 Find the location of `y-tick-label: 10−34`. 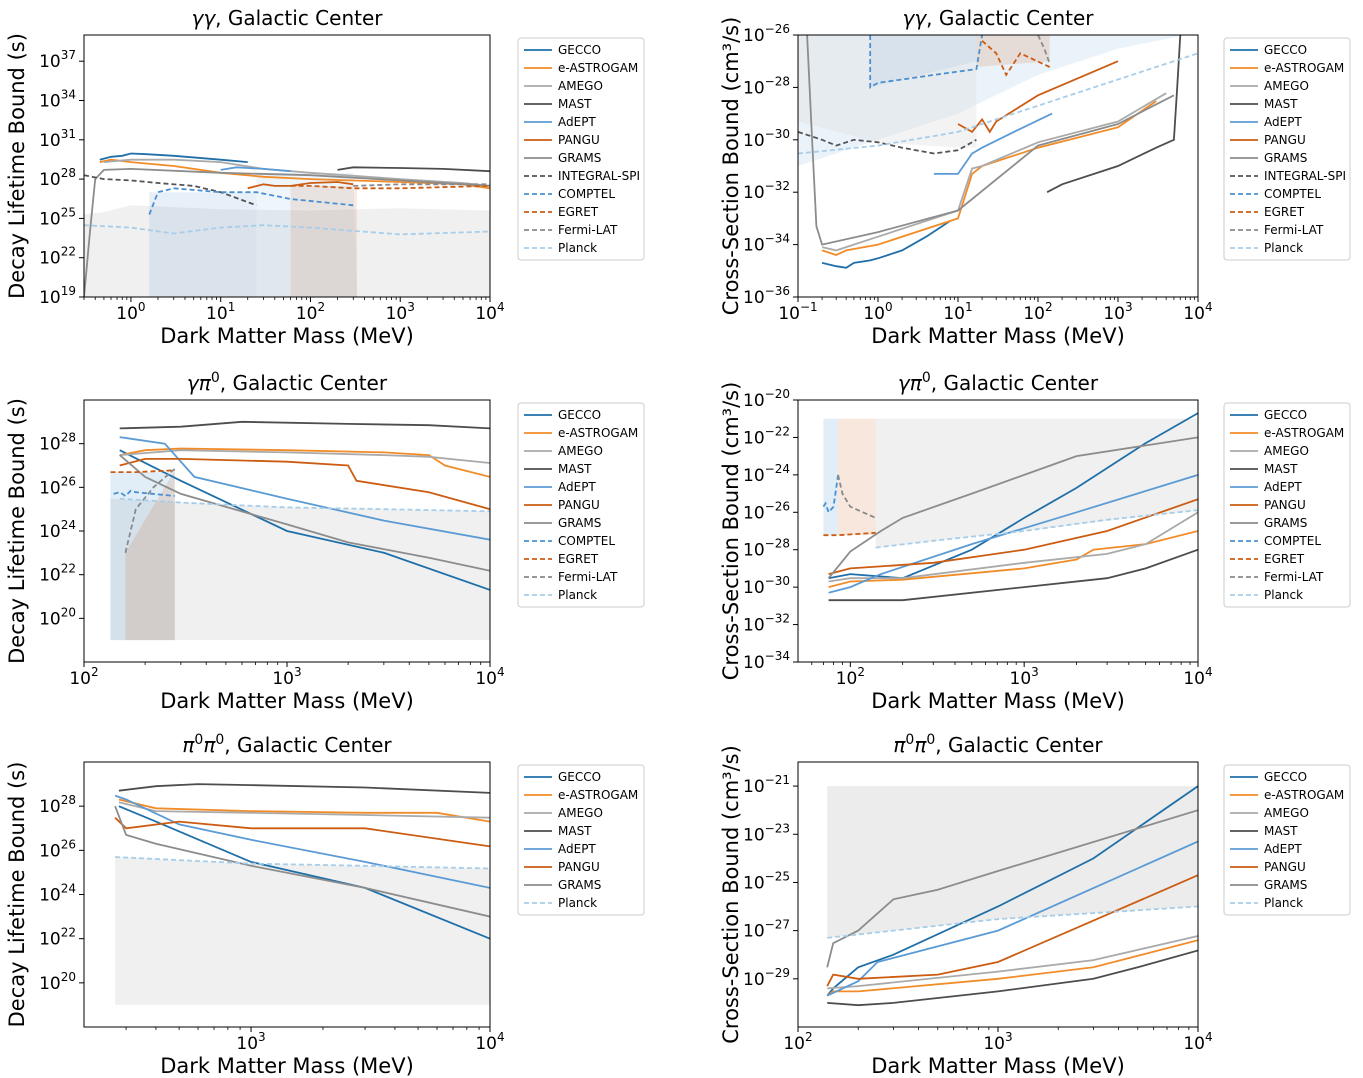

y-tick-label: 10−34 is located at coordinates (766, 244).